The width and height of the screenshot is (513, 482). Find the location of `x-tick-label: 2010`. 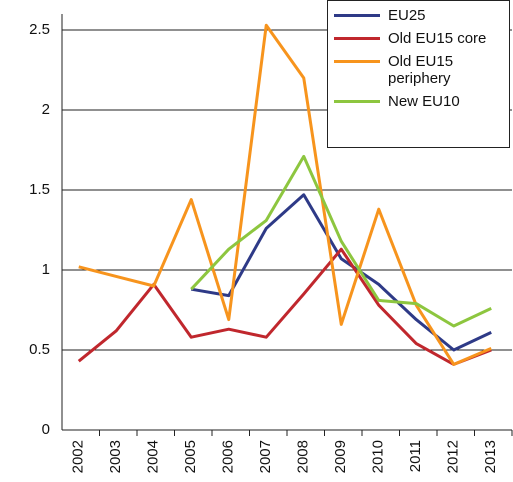

x-tick-label: 2010 is located at coordinates (378, 456).